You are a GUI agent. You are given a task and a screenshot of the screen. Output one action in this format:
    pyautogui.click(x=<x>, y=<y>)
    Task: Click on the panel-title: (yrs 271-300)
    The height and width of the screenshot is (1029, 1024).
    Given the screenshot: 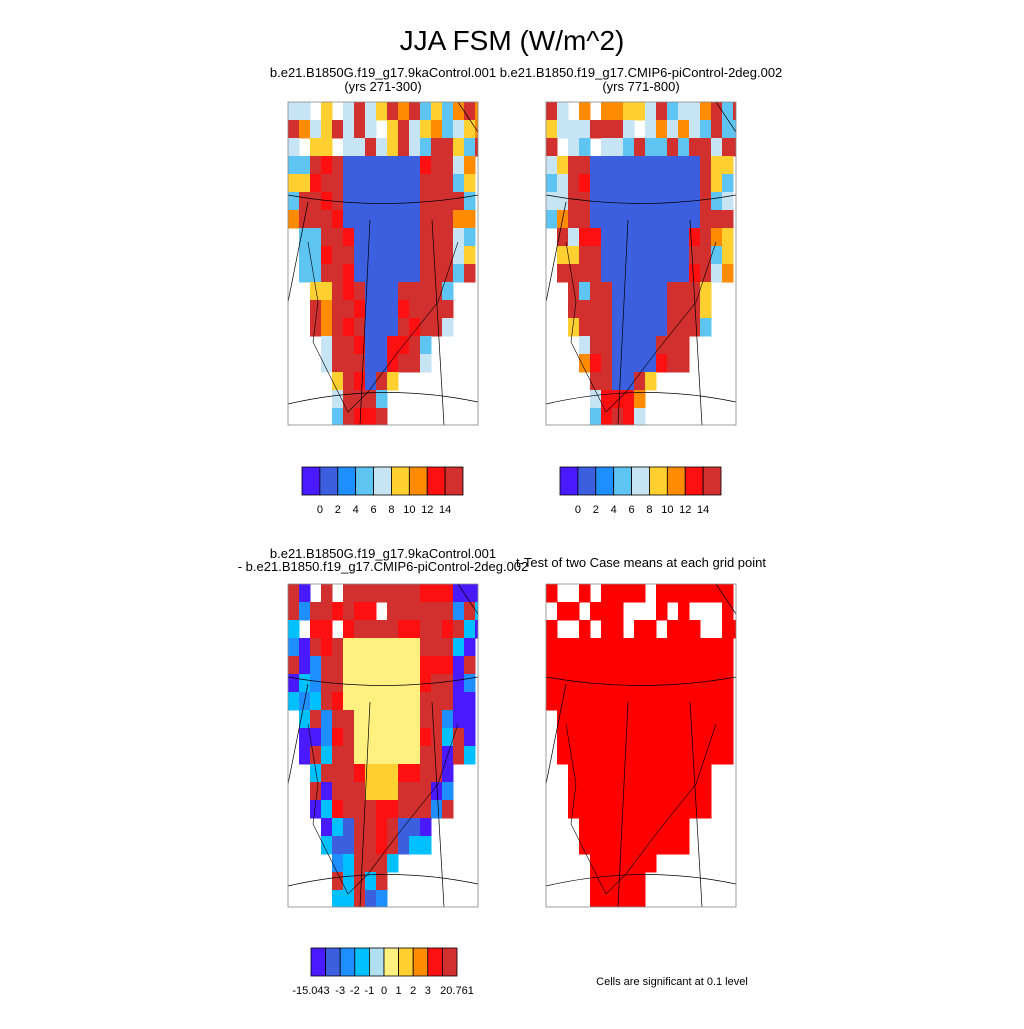 What is the action you would take?
    pyautogui.click(x=382, y=86)
    